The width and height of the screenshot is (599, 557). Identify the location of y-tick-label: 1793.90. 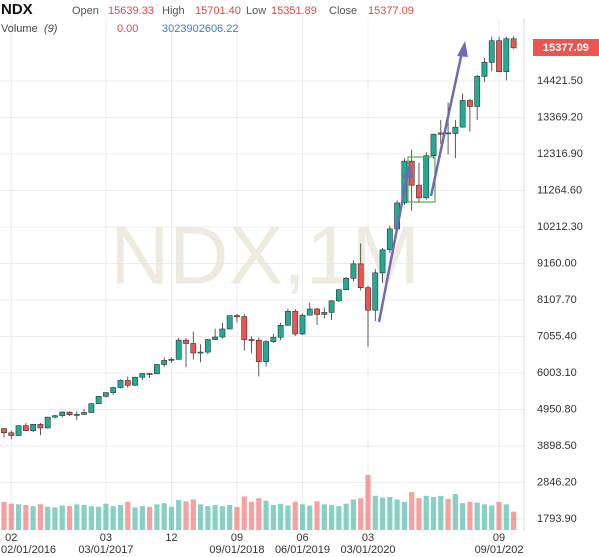
(557, 519).